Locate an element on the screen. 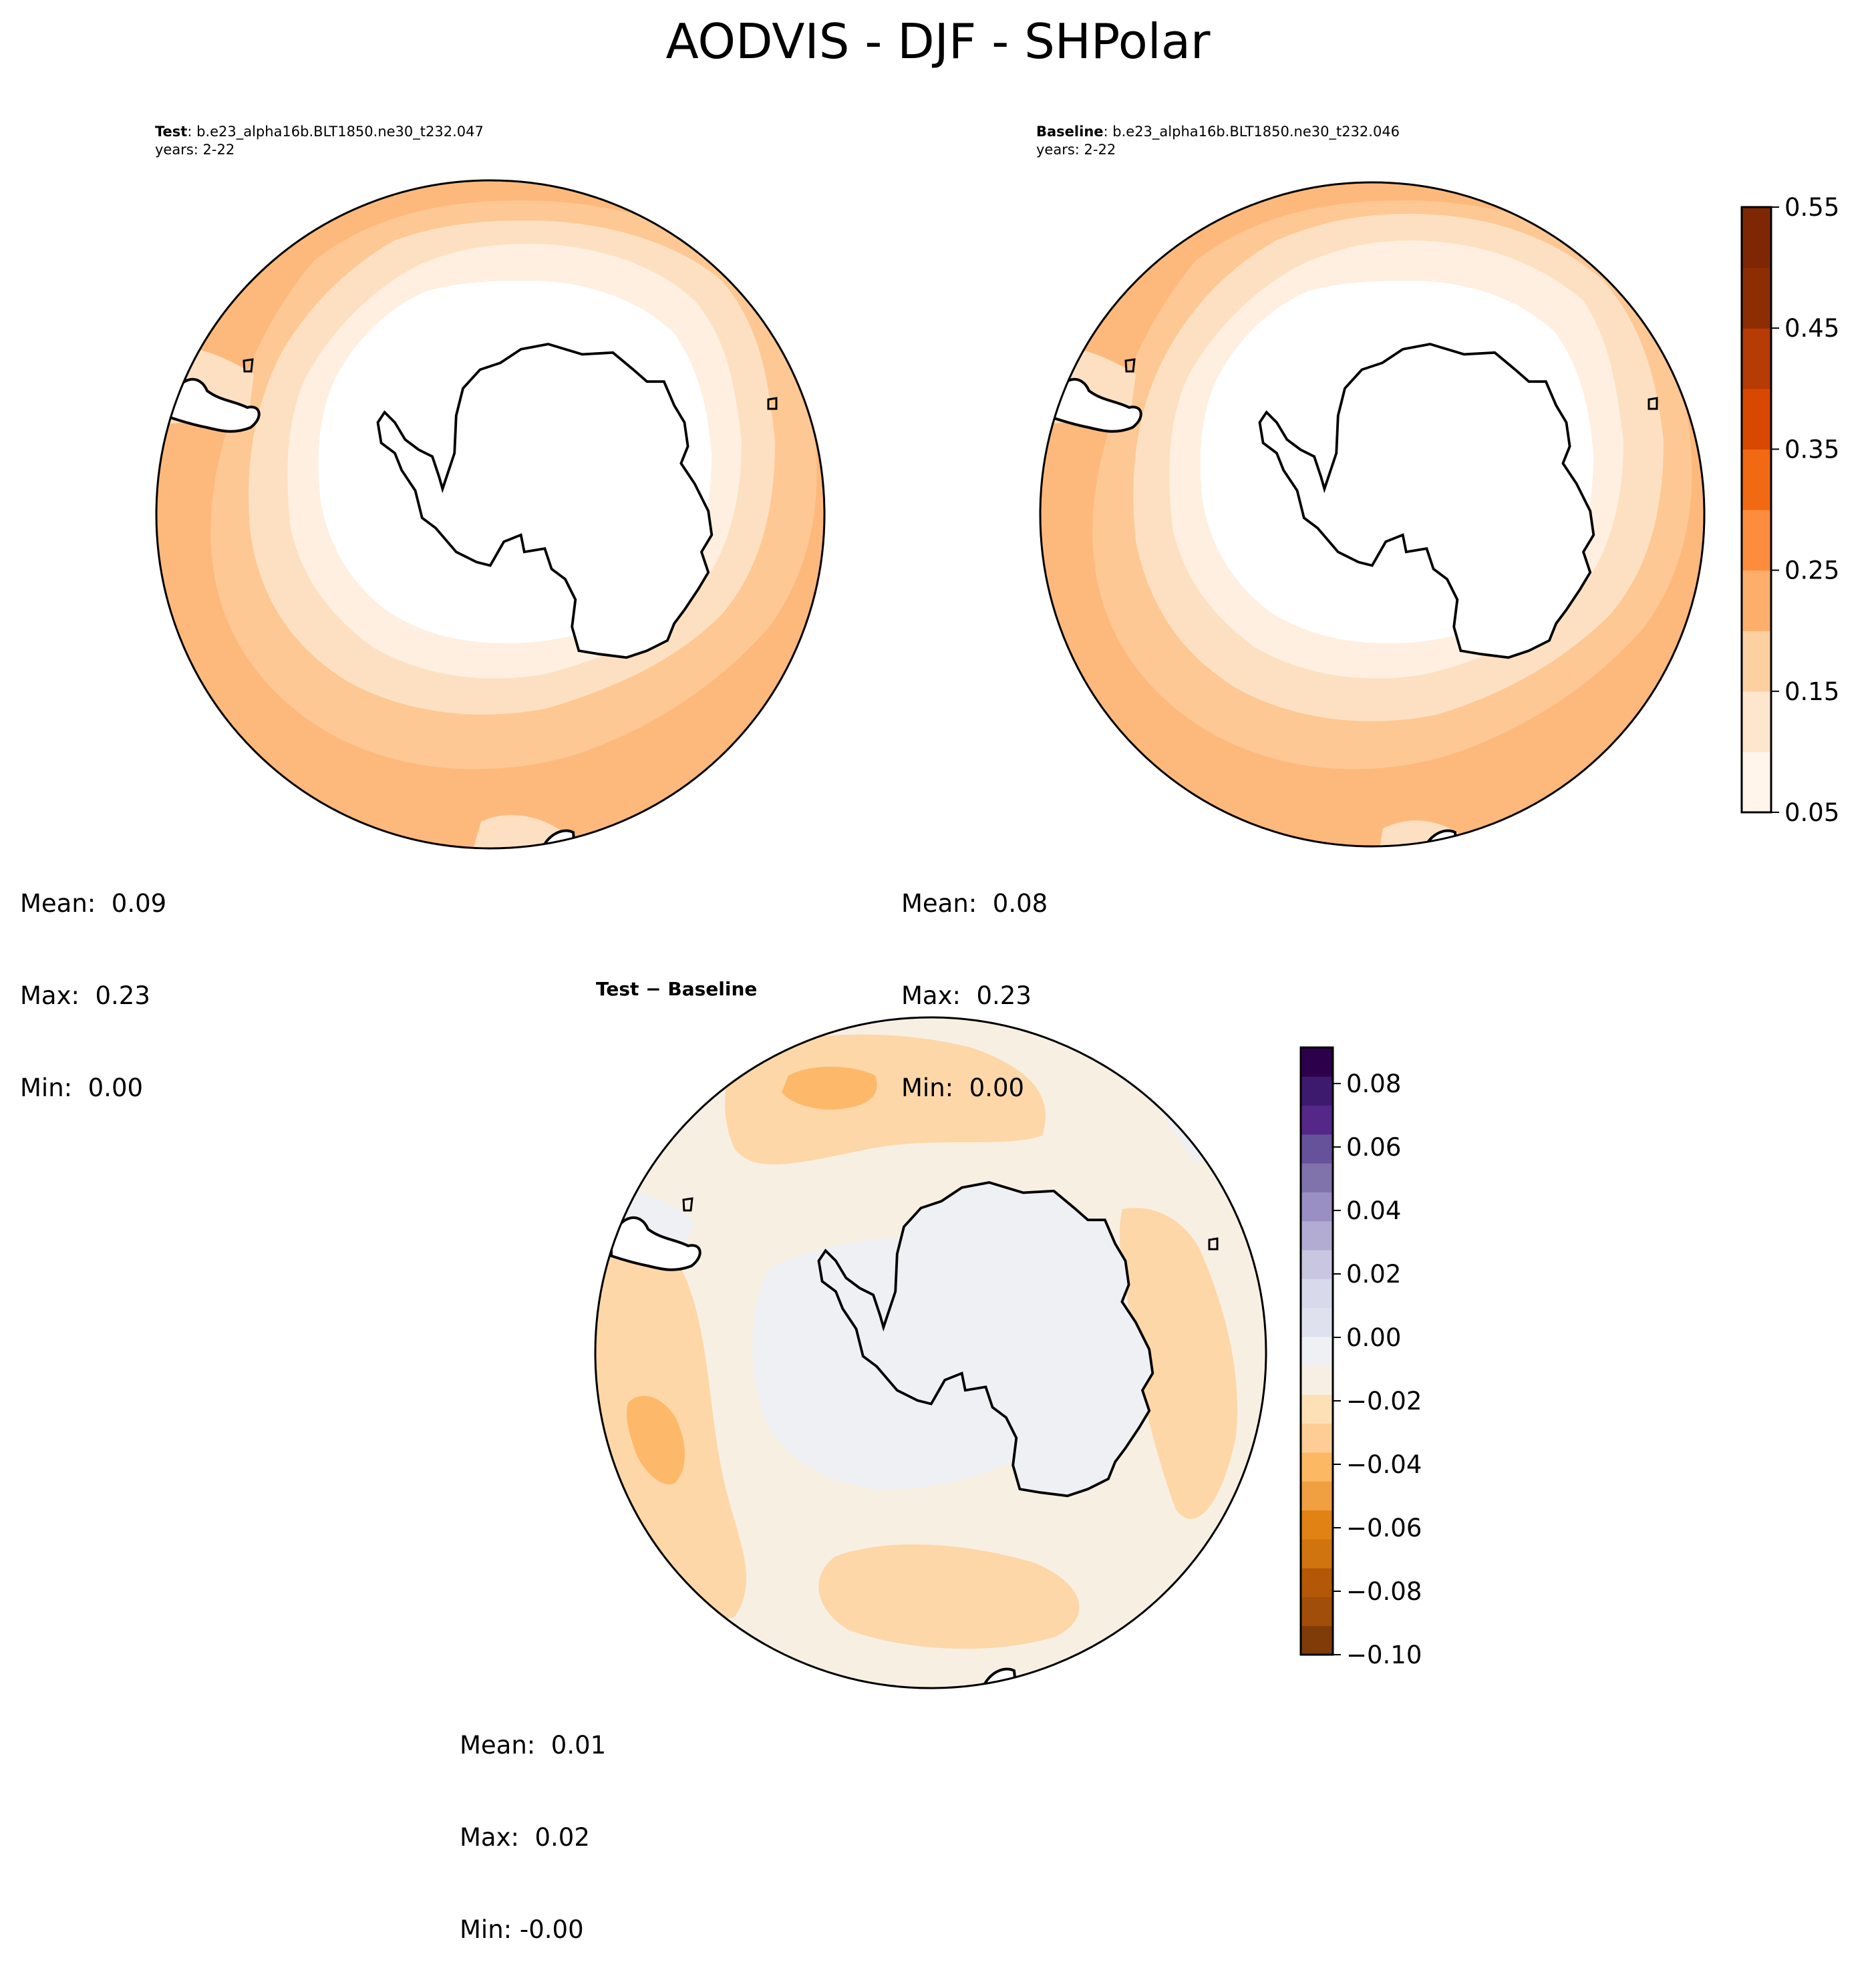  diff-mean: Mean: 0.01 is located at coordinates (533, 1745).